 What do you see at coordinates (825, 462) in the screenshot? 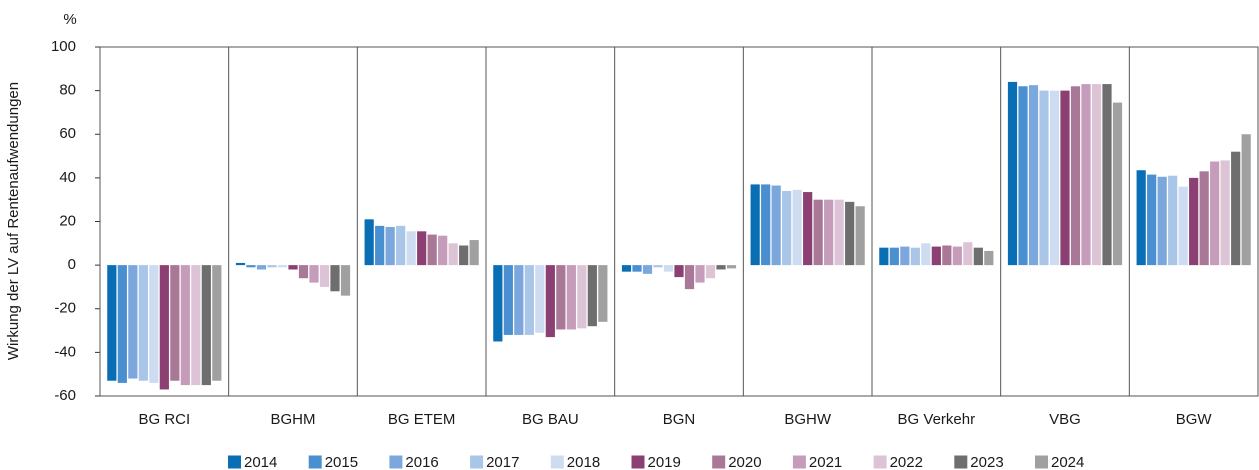
I see `legend-label: 2021` at bounding box center [825, 462].